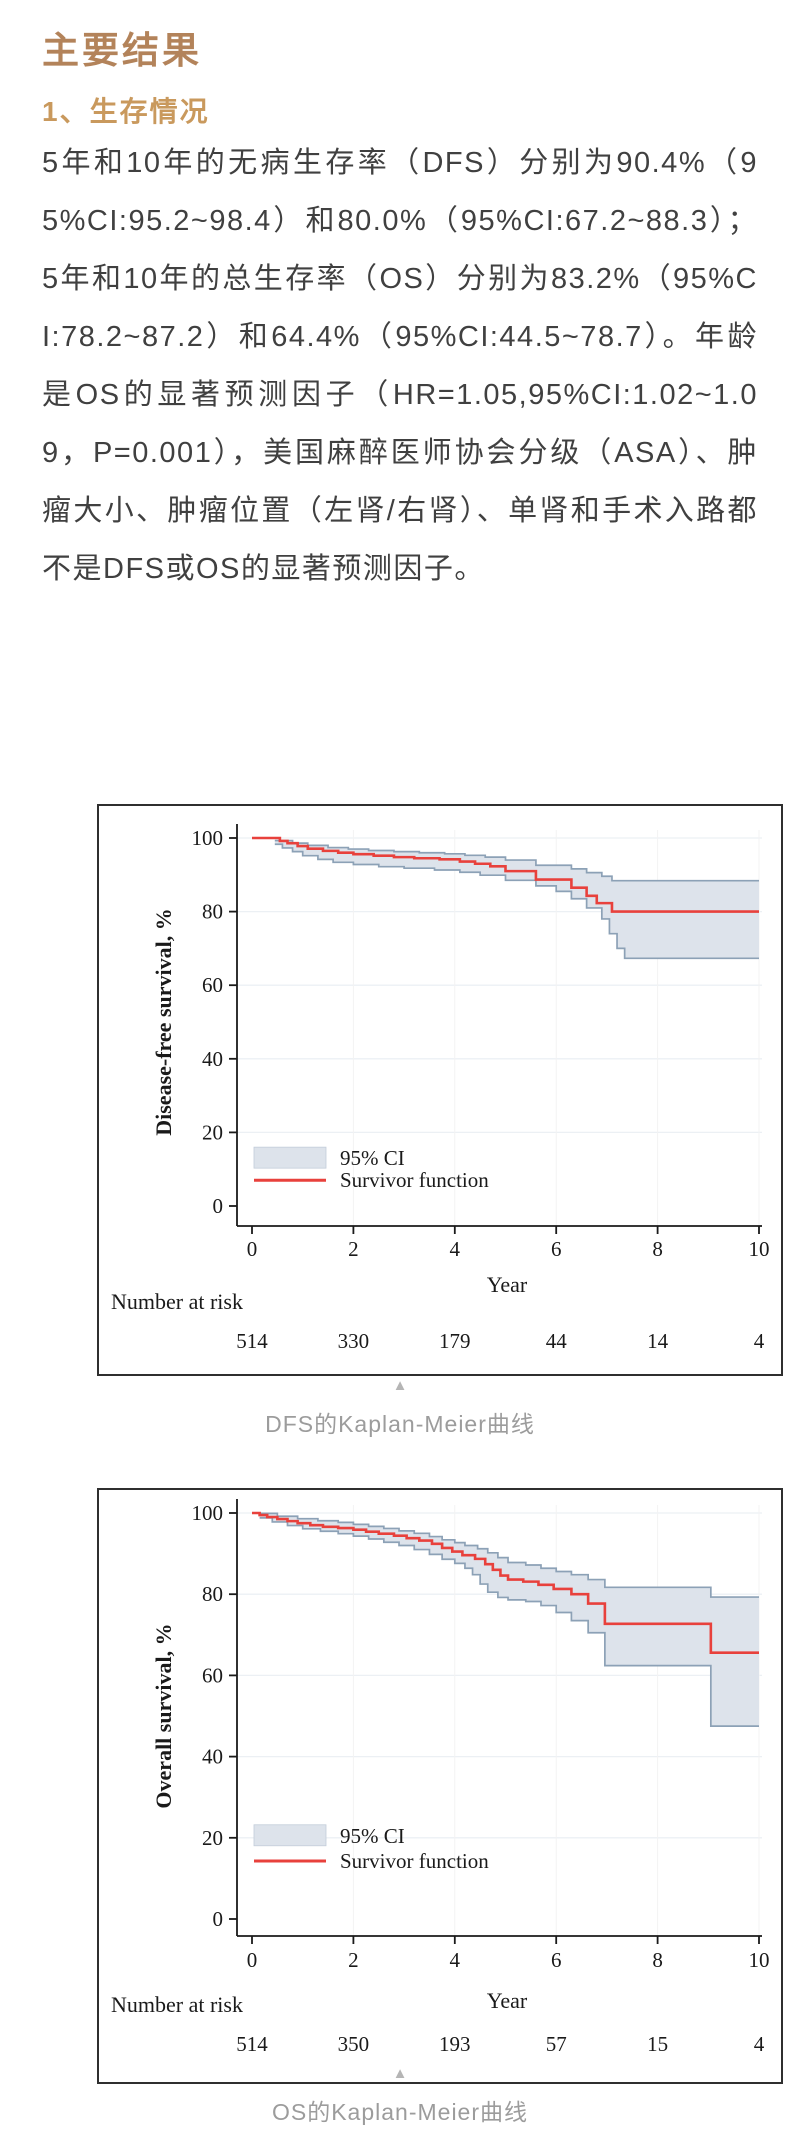 The image size is (800, 2132). What do you see at coordinates (163, 1022) in the screenshot?
I see `svg-text: Disease-free survival, %` at bounding box center [163, 1022].